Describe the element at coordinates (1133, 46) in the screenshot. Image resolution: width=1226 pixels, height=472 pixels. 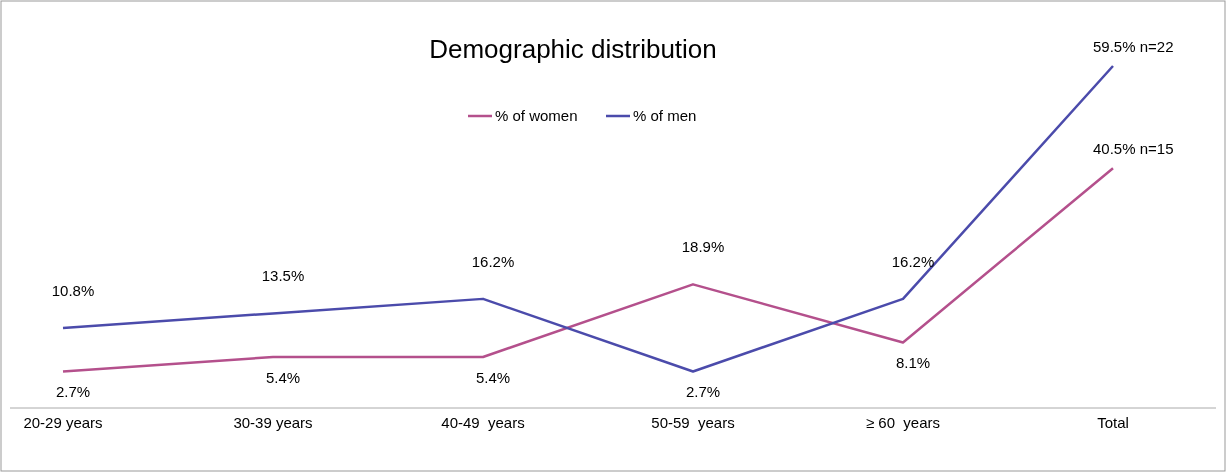
I see `data-label: 59.5% n=22` at that location.